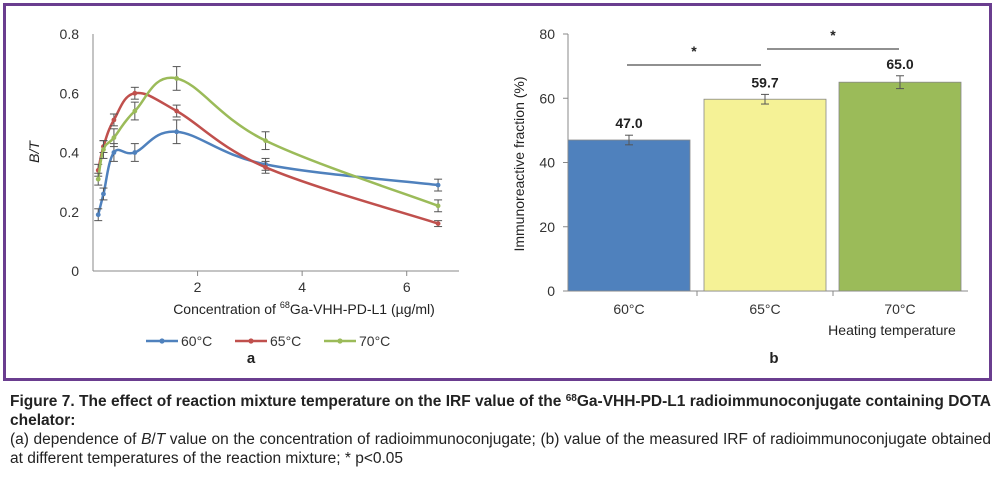 The height and width of the screenshot is (486, 1001). Describe the element at coordinates (763, 46) in the screenshot. I see `chart-b-significance: **` at that location.